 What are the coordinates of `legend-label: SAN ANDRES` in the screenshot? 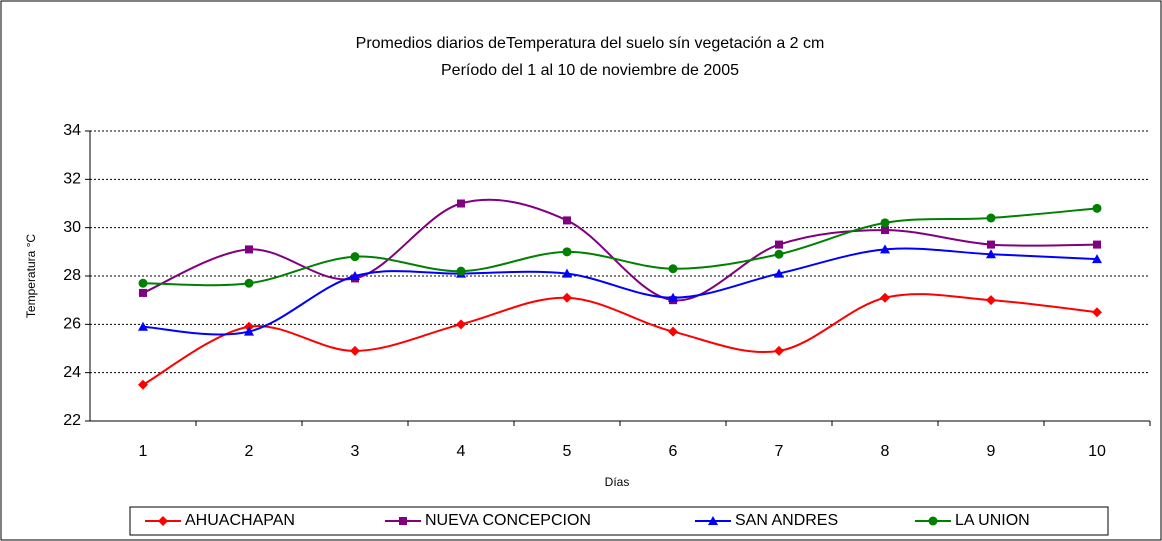 It's located at (786, 520).